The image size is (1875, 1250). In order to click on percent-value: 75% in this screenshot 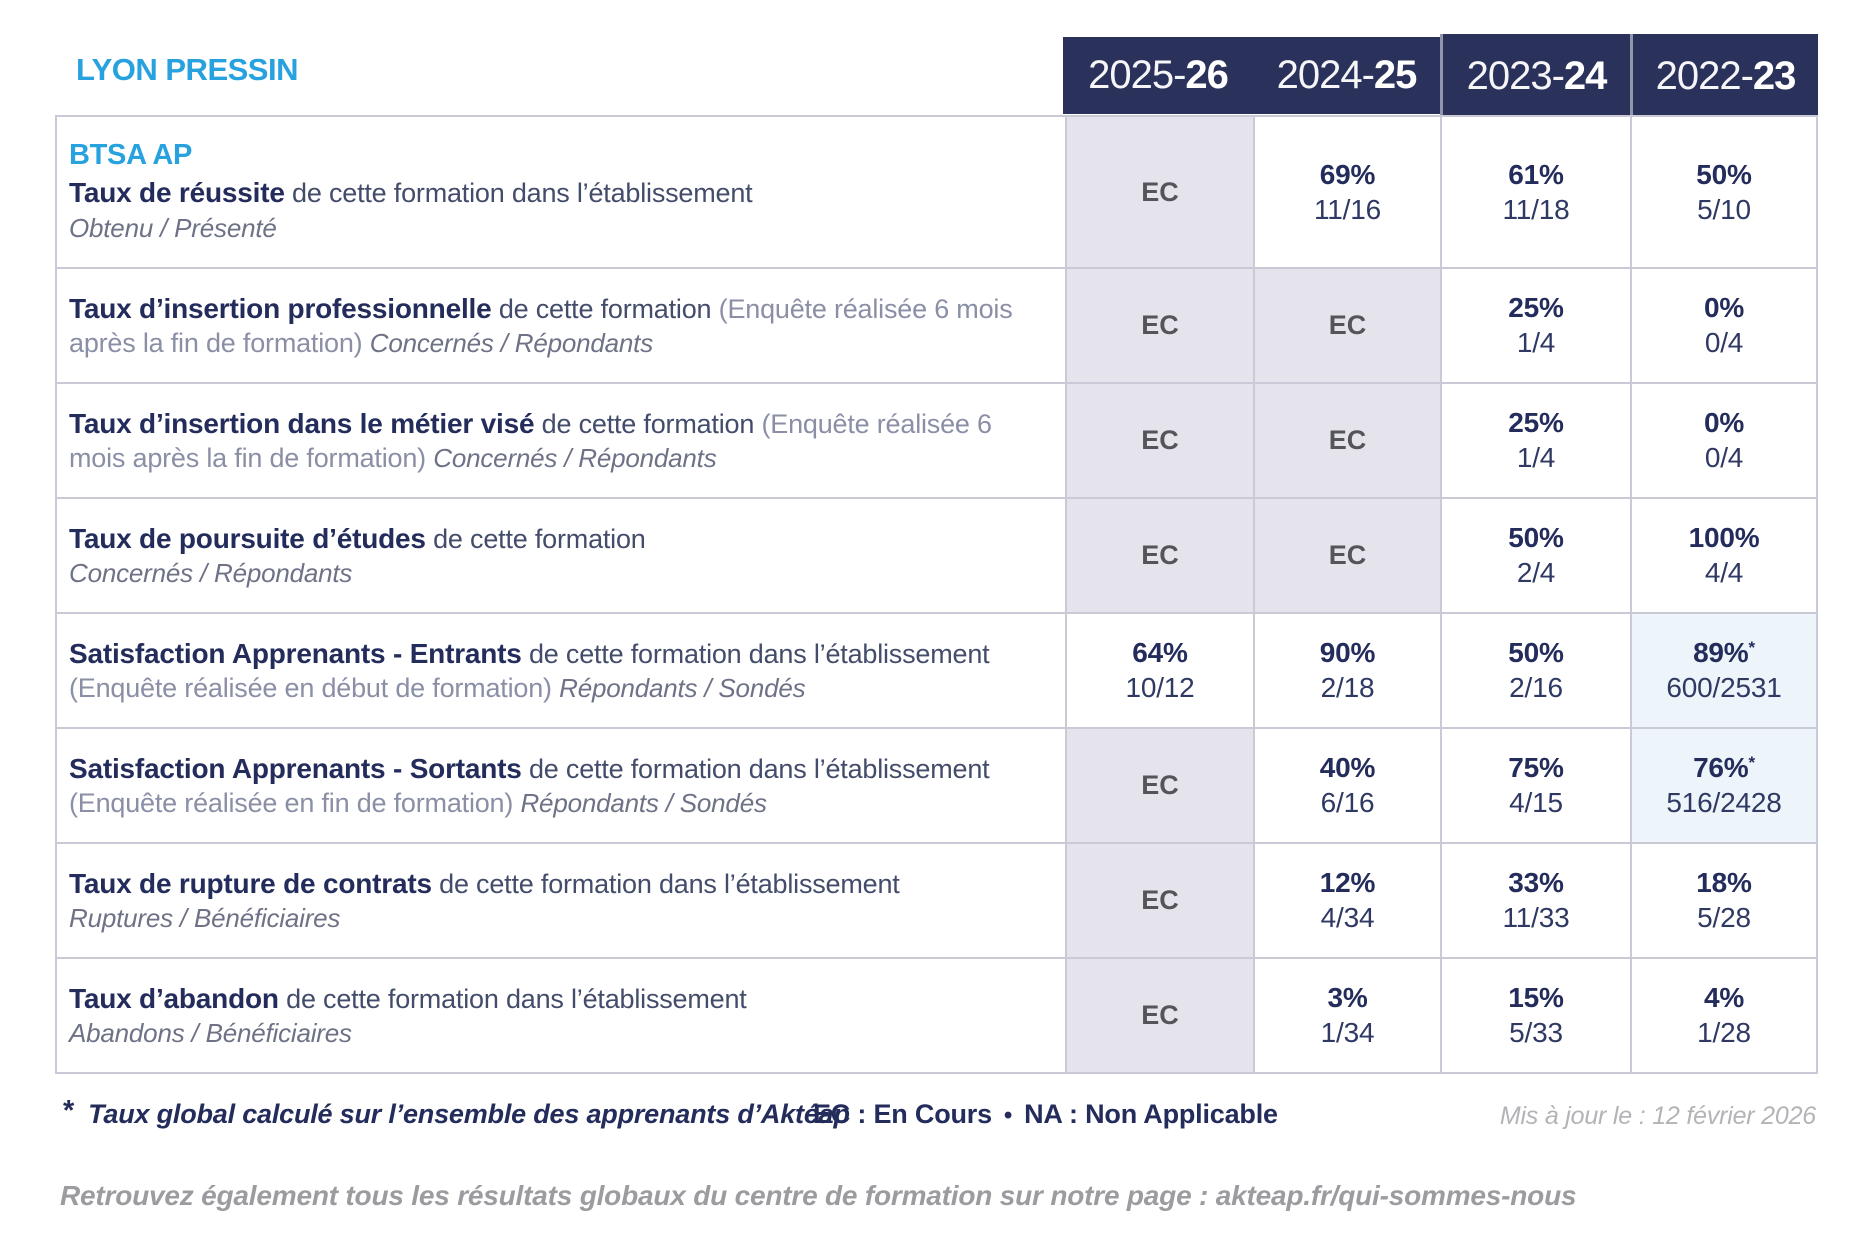, I will do `click(1536, 767)`.